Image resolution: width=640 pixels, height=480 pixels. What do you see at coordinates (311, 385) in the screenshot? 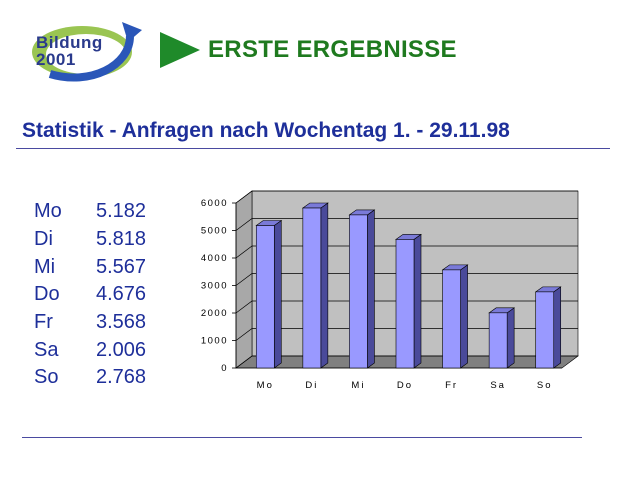
I see `x-tick-label: Di` at bounding box center [311, 385].